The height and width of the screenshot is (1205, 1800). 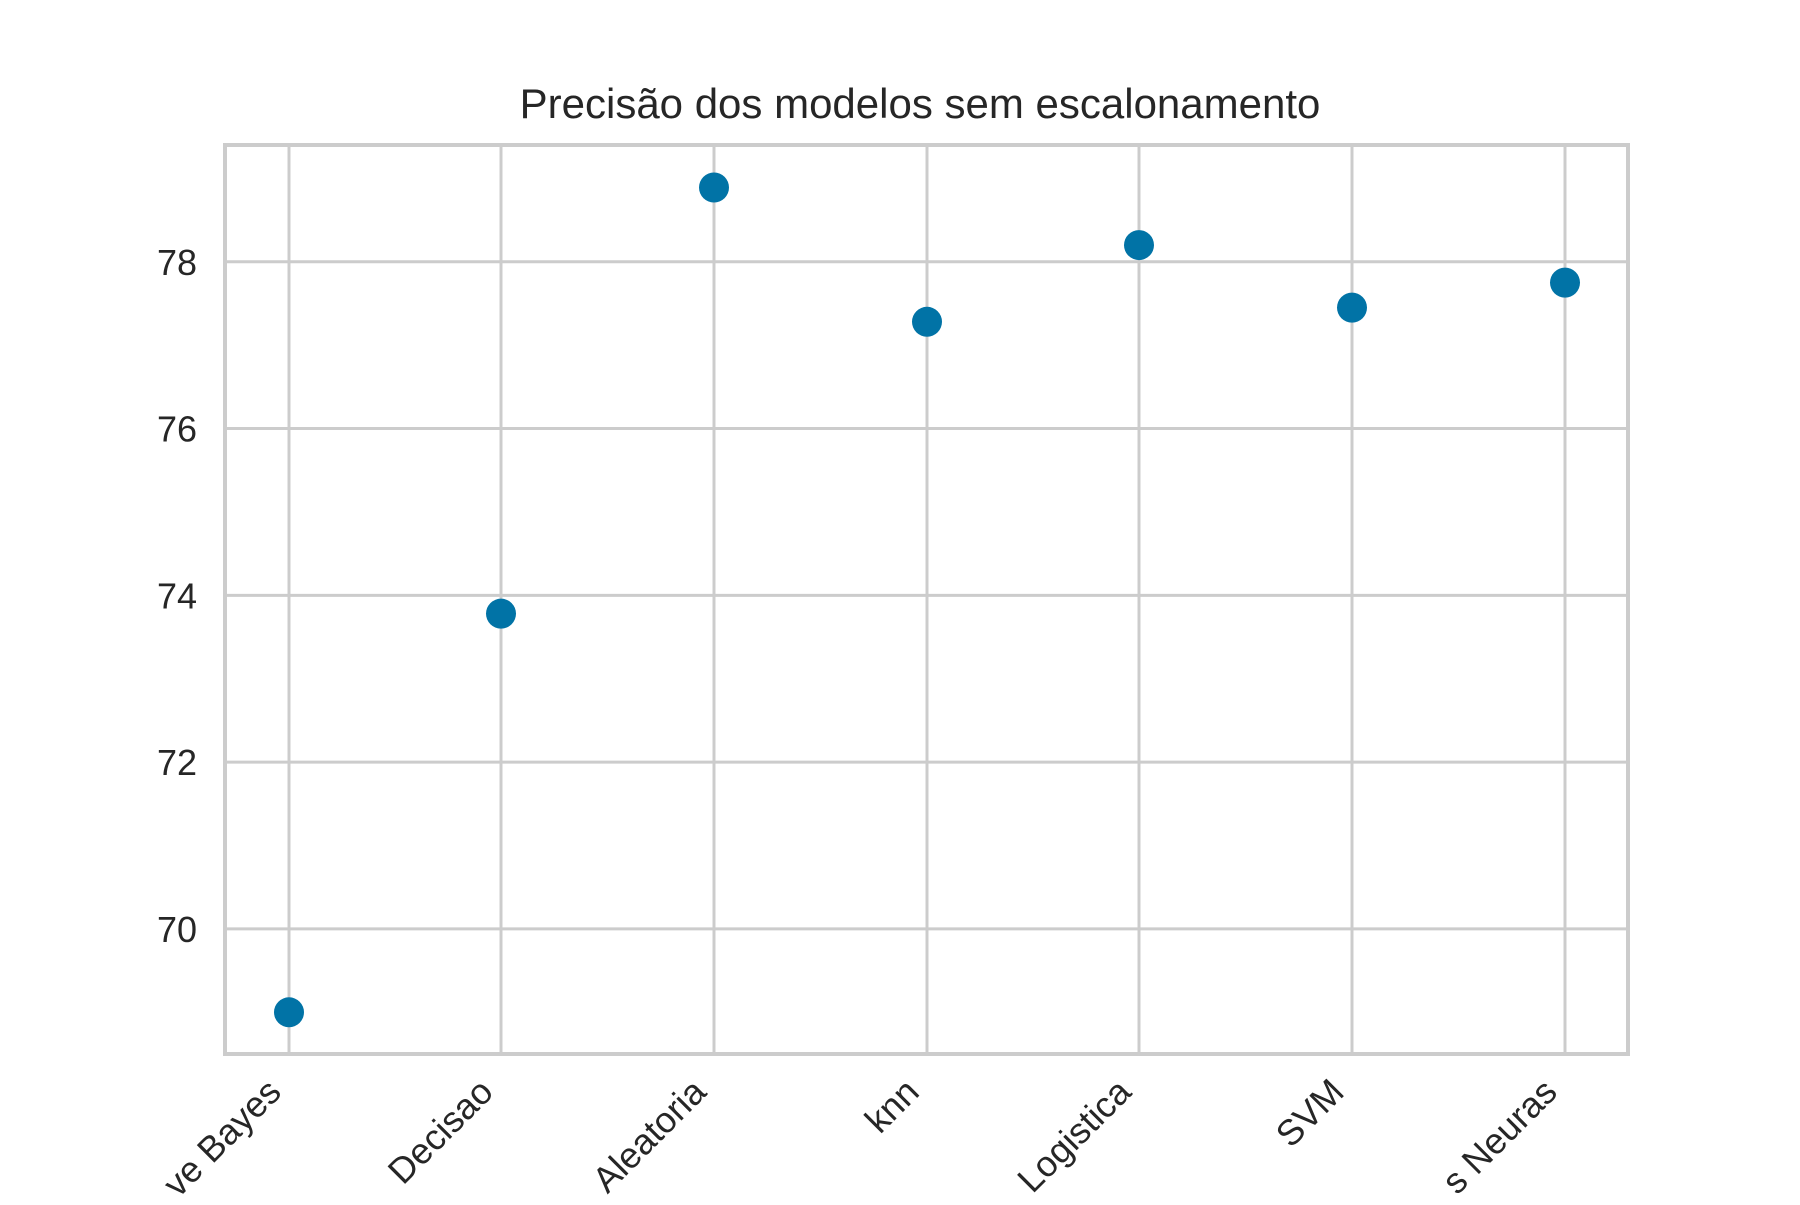 What do you see at coordinates (177, 262) in the screenshot?
I see `y-tick-label: 78` at bounding box center [177, 262].